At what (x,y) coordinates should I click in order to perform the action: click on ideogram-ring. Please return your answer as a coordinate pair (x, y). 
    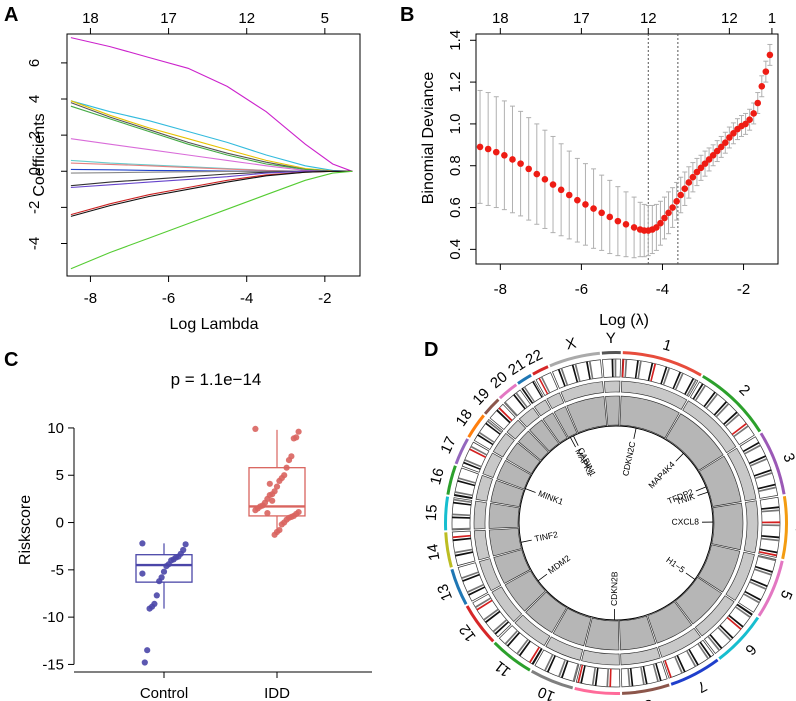
    Looking at the image, I should click on (520, 645).